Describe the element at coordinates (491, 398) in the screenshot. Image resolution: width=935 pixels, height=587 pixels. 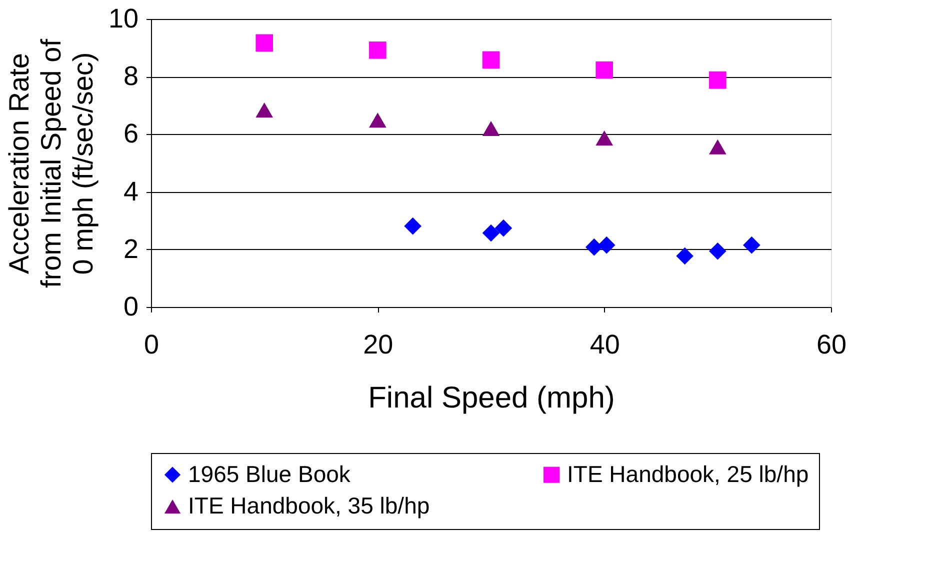
I see `x-axis-title: Final Speed (mph)` at that location.